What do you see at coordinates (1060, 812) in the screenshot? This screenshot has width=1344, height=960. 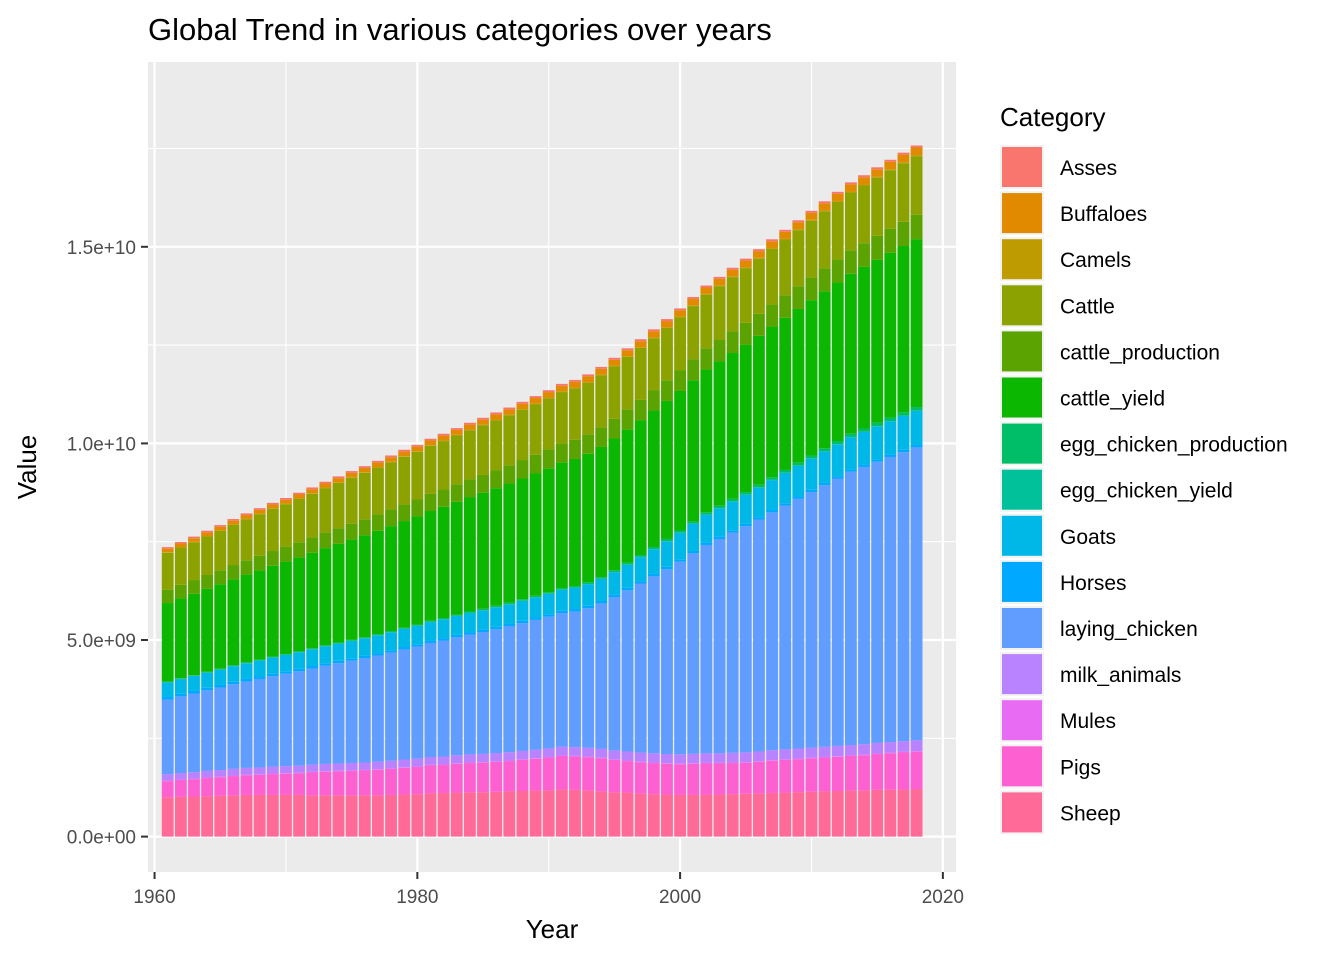 I see `legend-item: Sheep` at bounding box center [1060, 812].